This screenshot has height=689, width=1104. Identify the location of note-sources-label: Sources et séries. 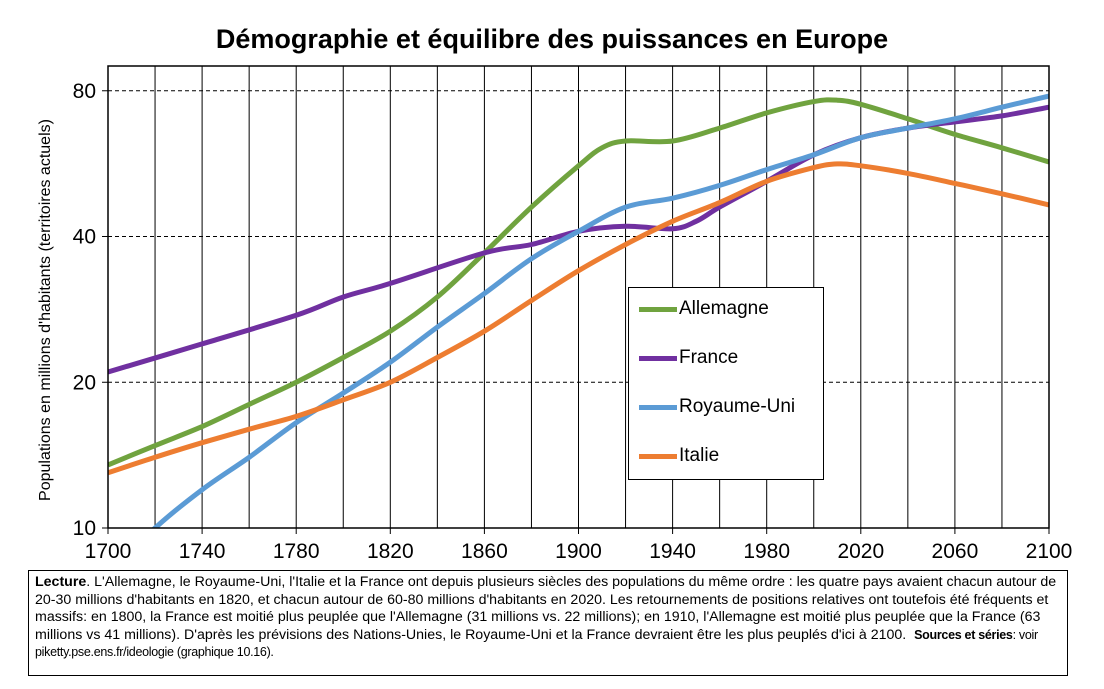
(963, 634).